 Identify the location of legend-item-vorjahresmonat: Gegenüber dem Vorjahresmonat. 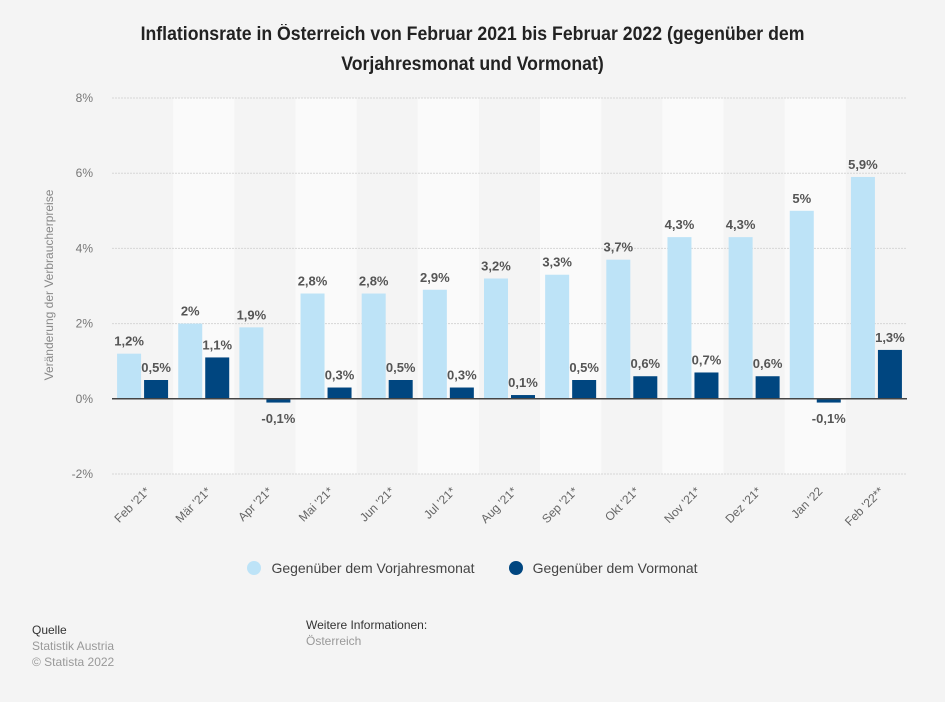
(361, 568).